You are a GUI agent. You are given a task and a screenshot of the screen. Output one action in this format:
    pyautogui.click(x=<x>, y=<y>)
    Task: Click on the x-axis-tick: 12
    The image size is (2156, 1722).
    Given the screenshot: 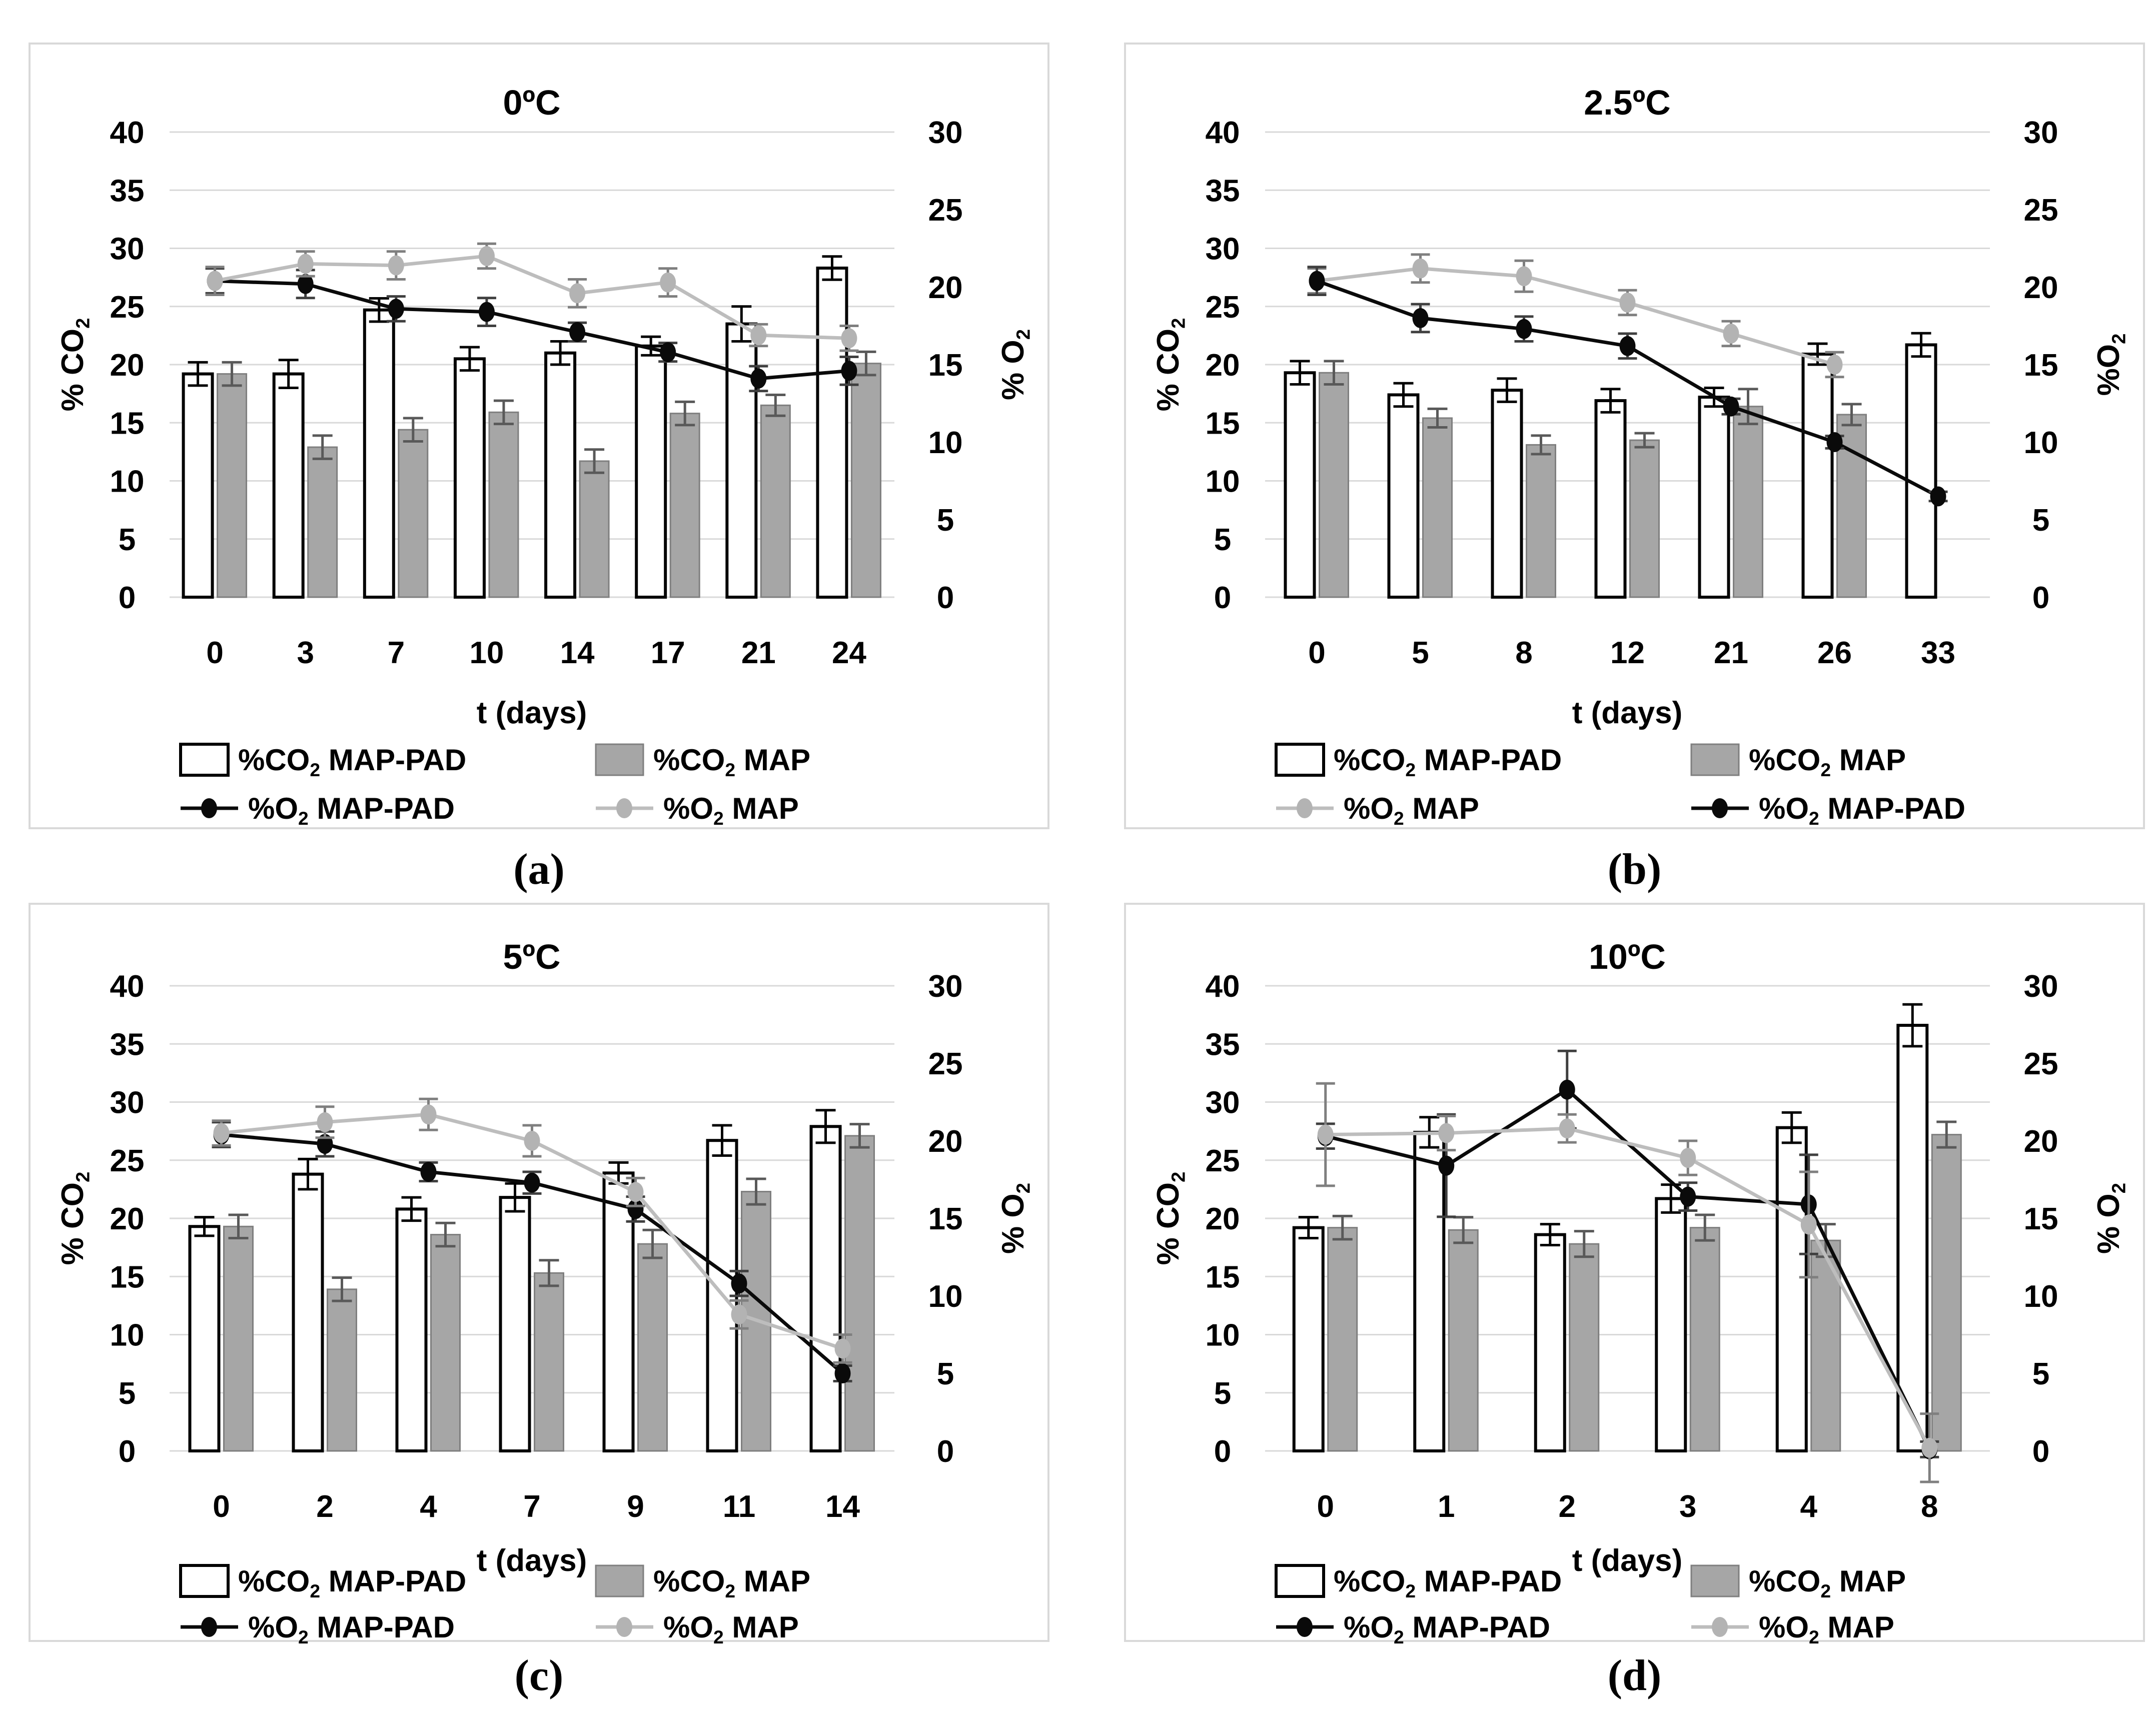 What is the action you would take?
    pyautogui.click(x=1627, y=653)
    